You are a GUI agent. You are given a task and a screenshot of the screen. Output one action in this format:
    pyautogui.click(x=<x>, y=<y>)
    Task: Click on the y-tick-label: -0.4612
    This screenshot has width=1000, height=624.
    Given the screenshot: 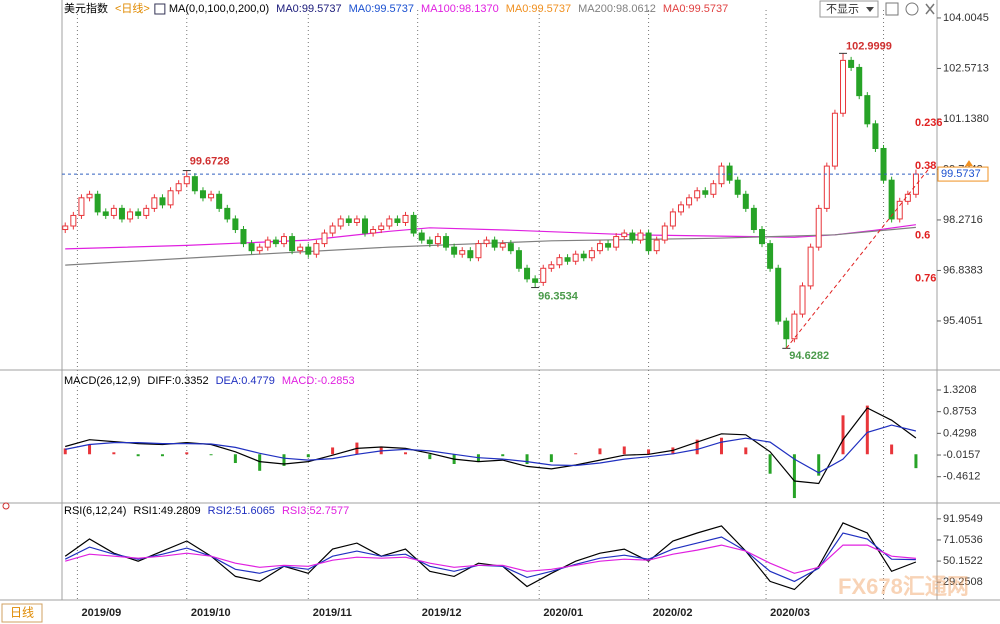 What is the action you would take?
    pyautogui.click(x=961, y=477)
    